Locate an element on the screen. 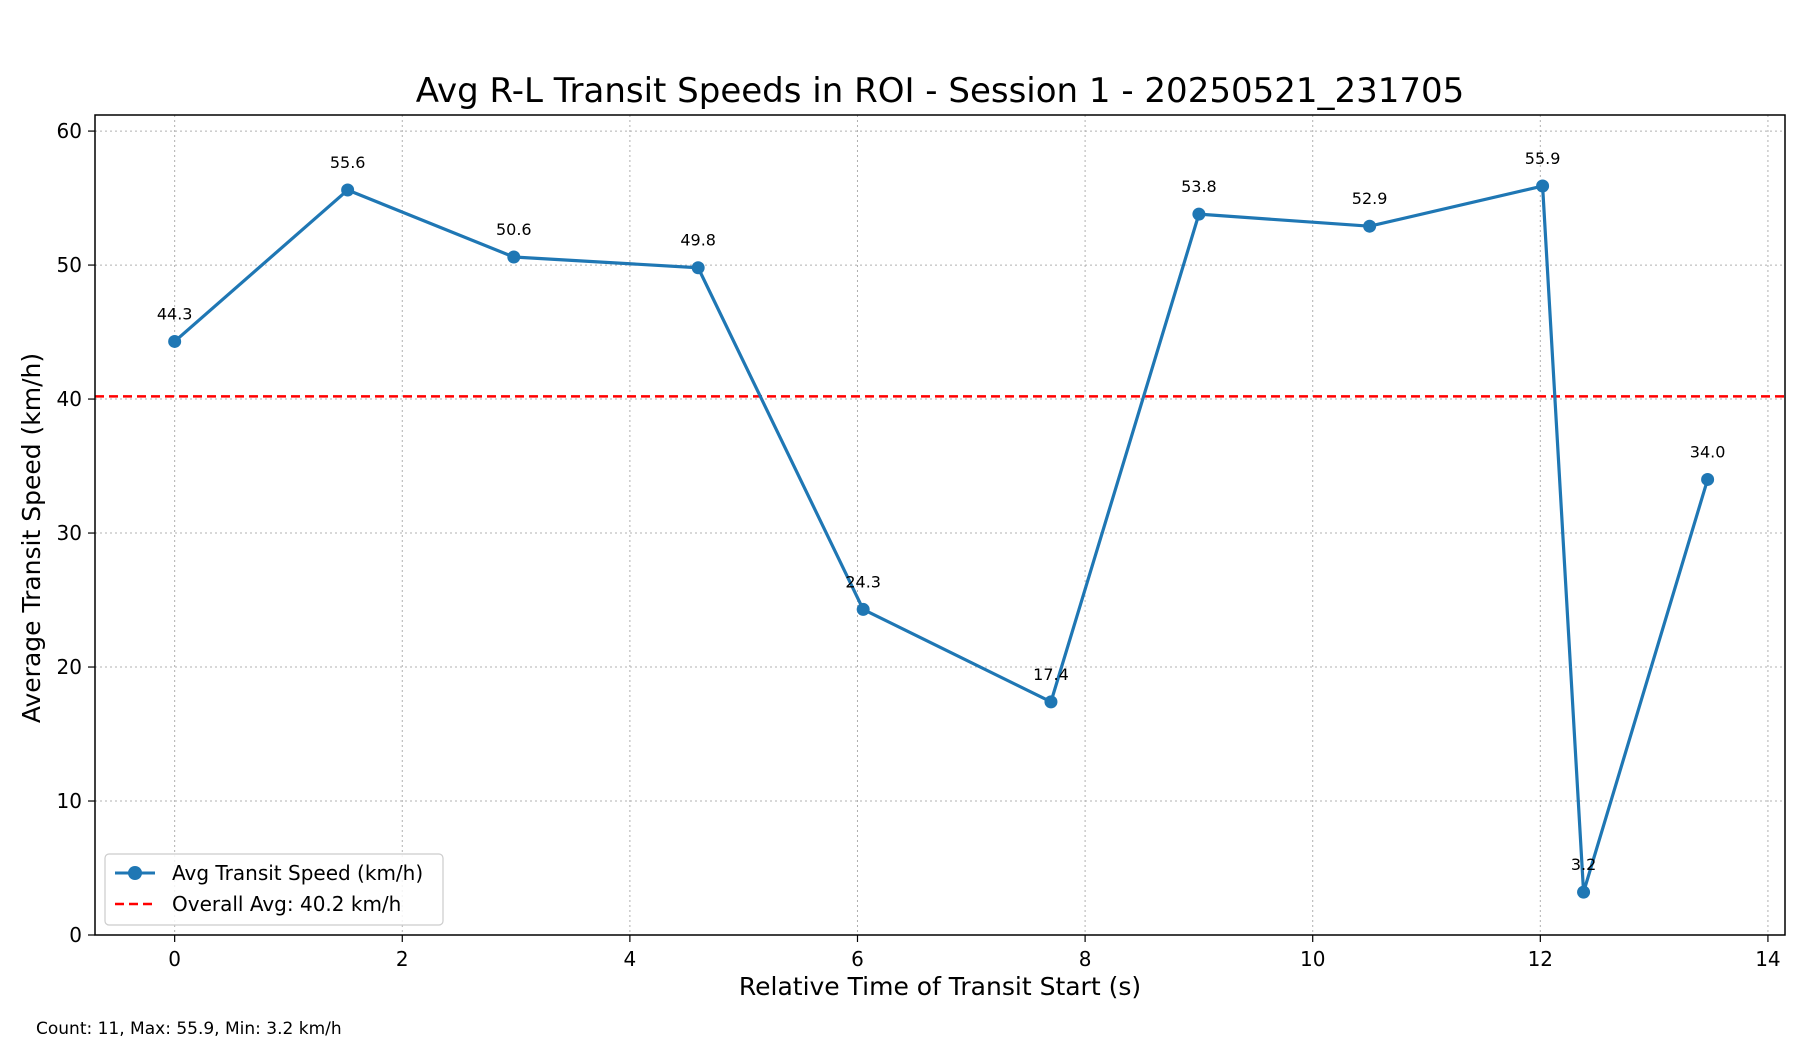 The width and height of the screenshot is (1800, 1050). y-tick-label: 20 is located at coordinates (69, 667).